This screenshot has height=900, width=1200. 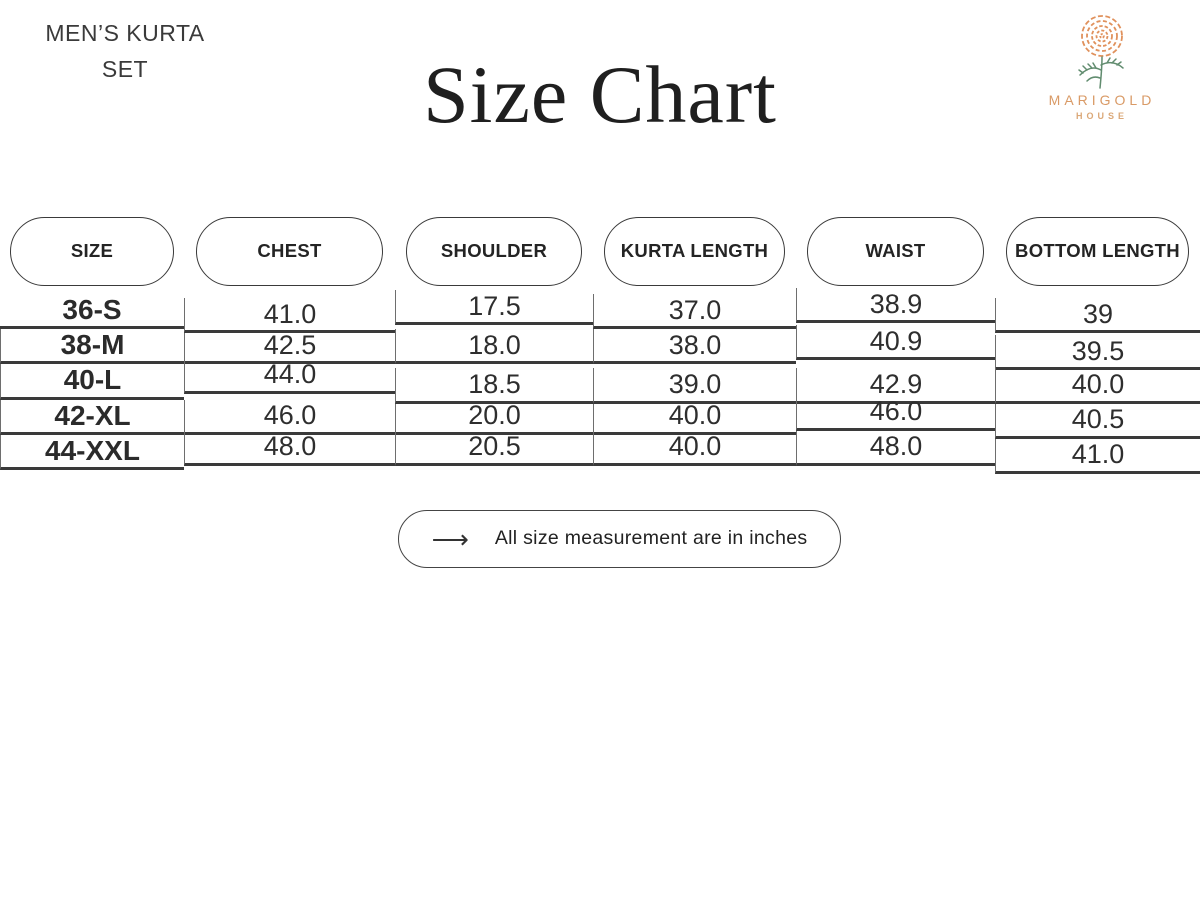 What do you see at coordinates (1097, 421) in the screenshot?
I see `bottom-length-cell: 40.5` at bounding box center [1097, 421].